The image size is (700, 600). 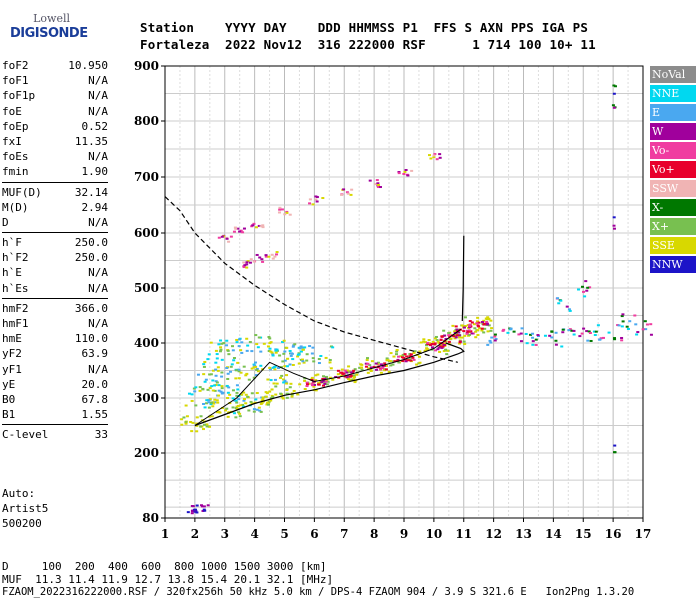 I want to click on param-value: 1.90, so click(x=95, y=172).